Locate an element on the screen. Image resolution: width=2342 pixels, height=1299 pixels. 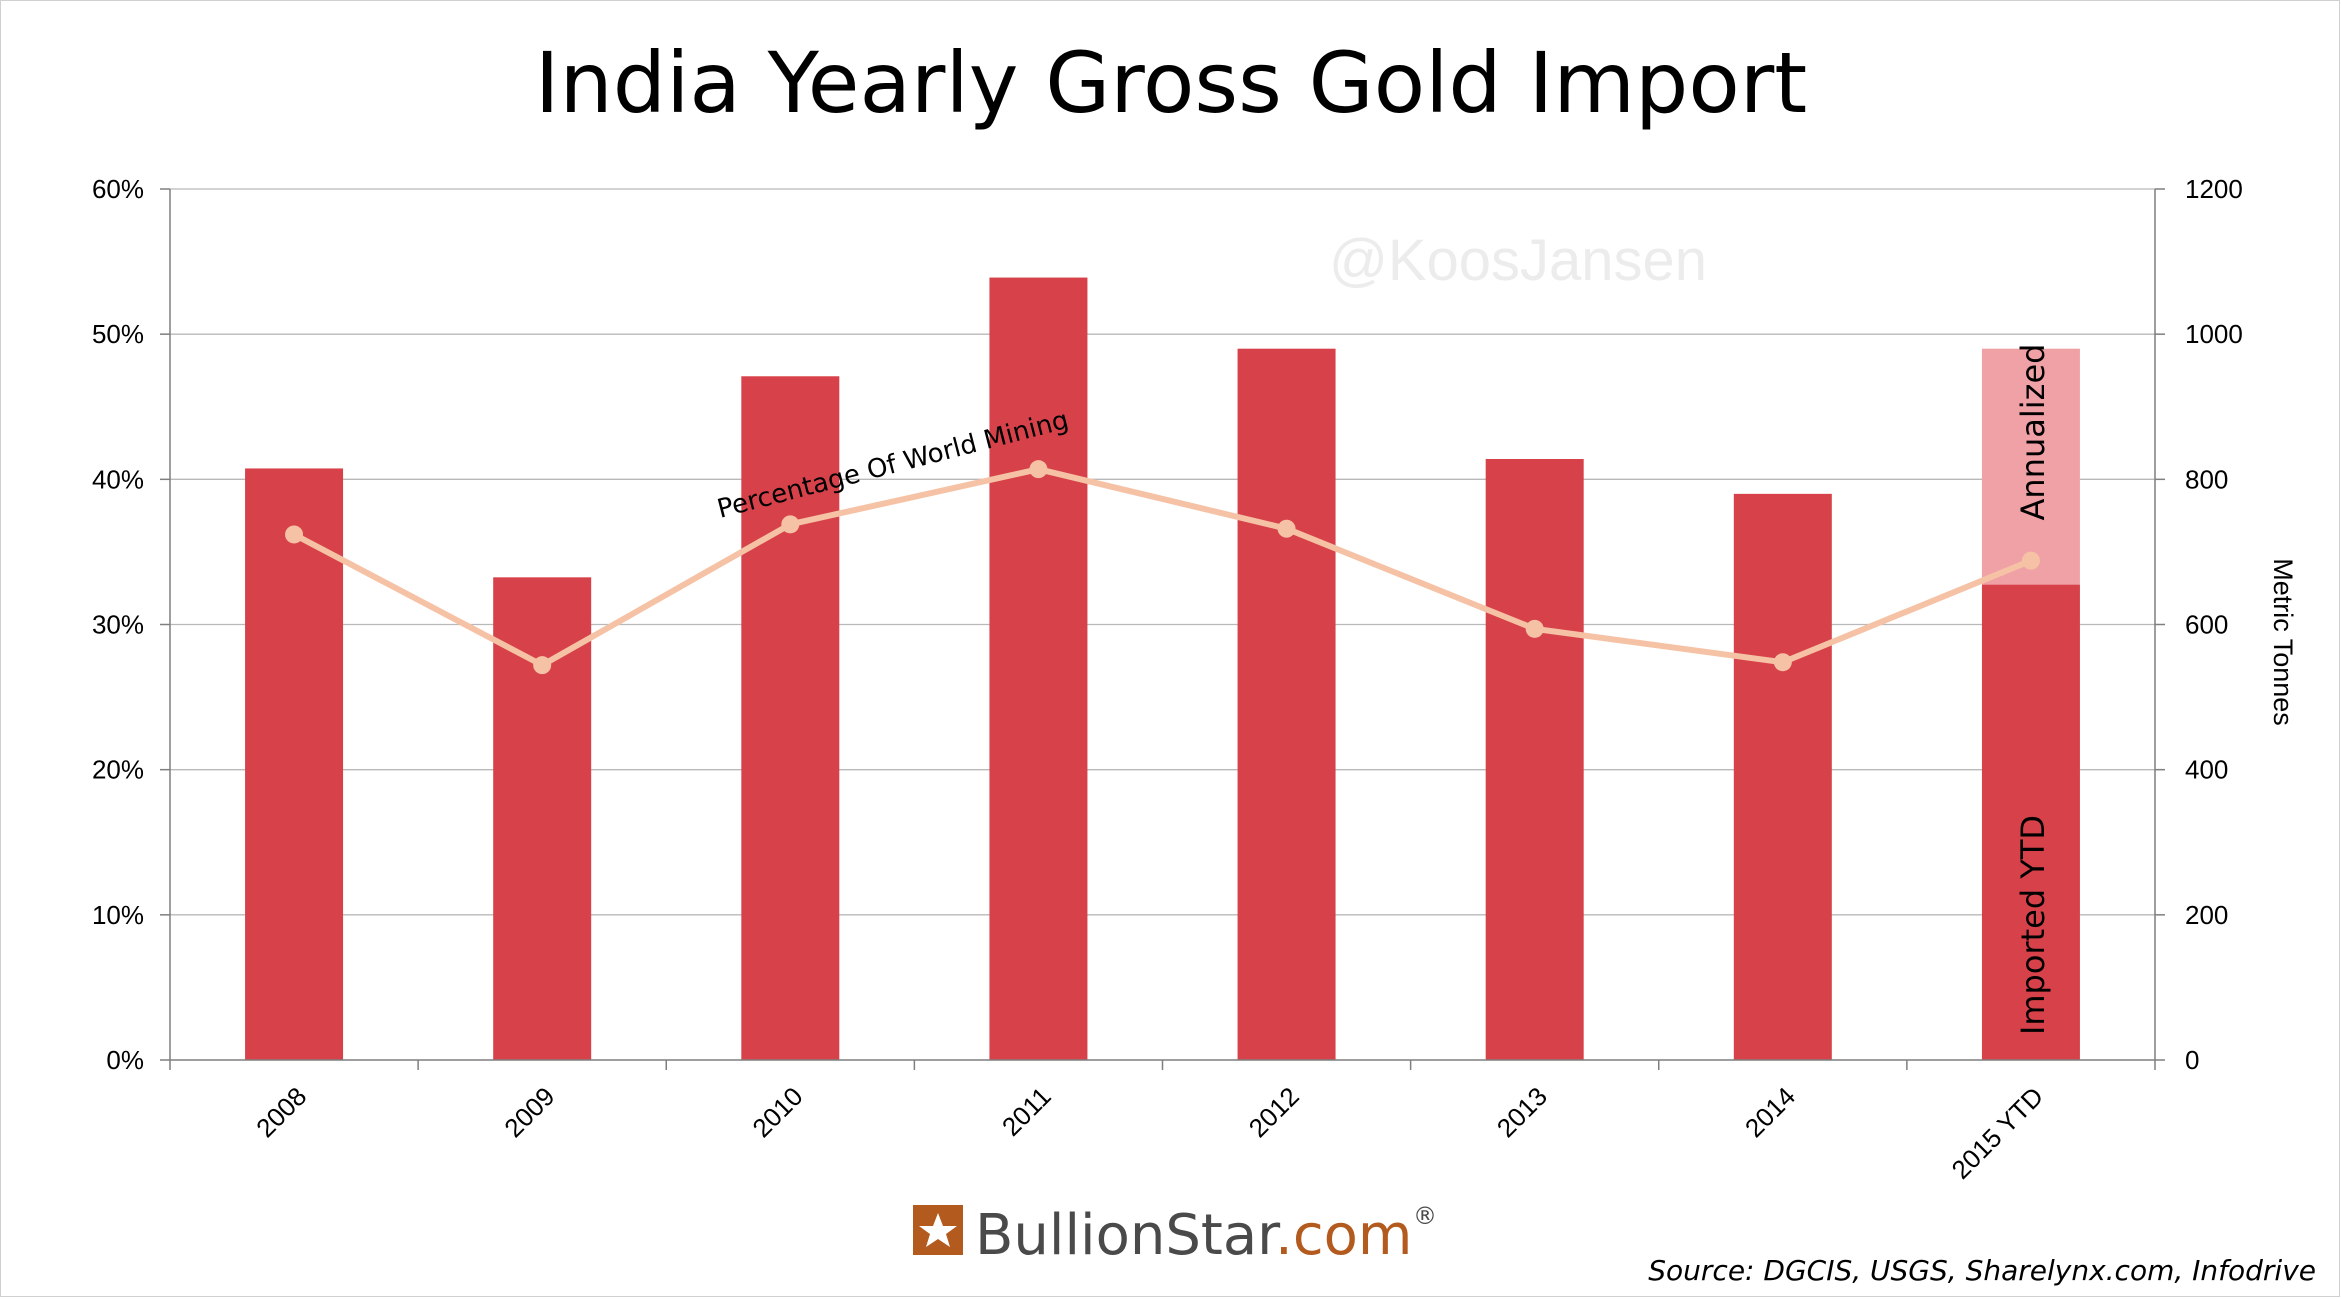
left-axis-ticks: 0% 10% 20% 30% 40% 50% 60% is located at coordinates (131, 624).